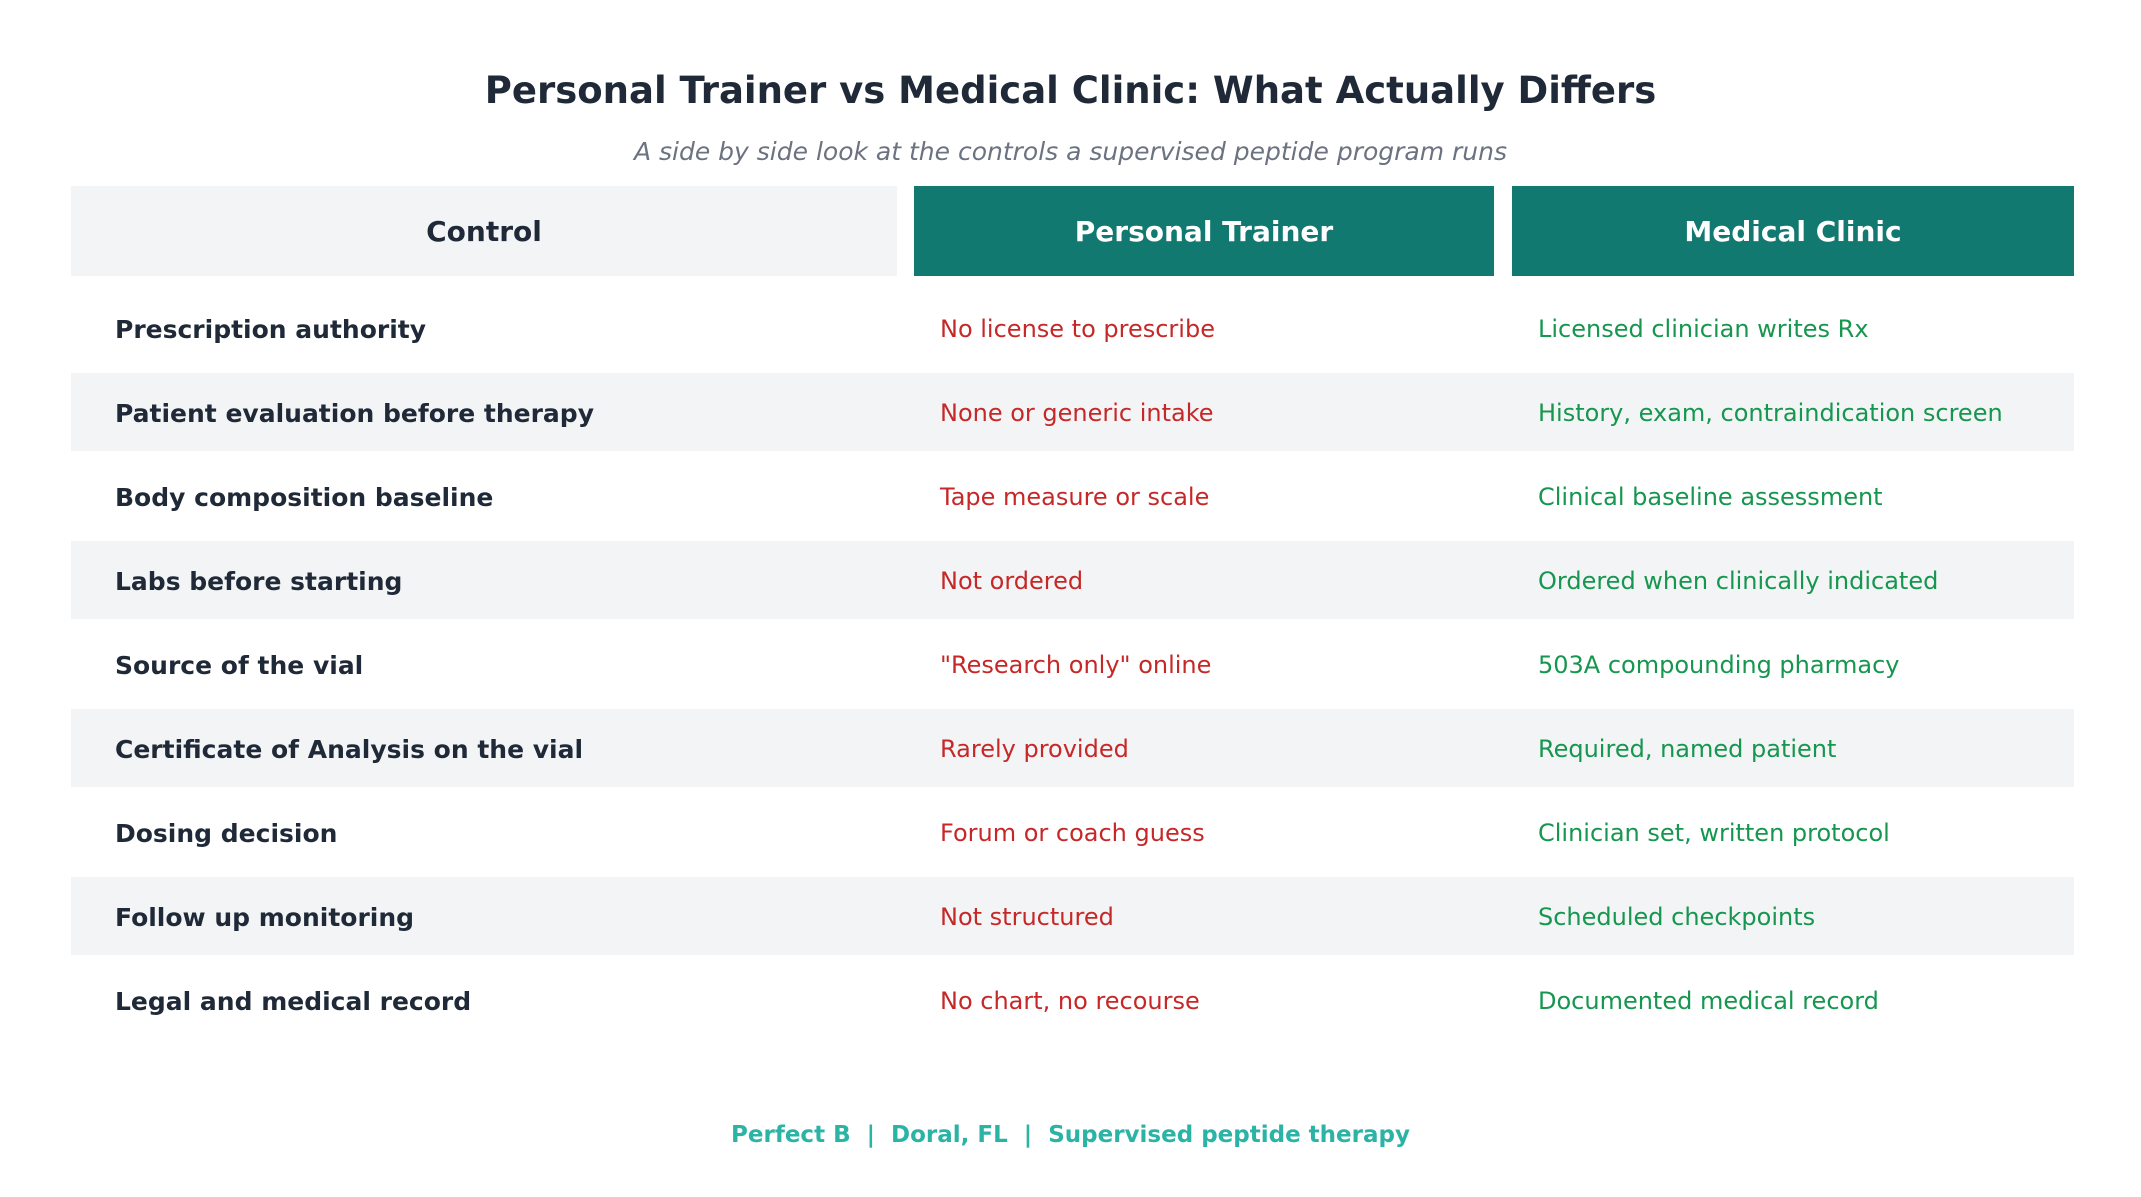 Image resolution: width=2141 pixels, height=1197 pixels. I want to click on control-cell: Certificate of Analysis on the vial, so click(349, 749).